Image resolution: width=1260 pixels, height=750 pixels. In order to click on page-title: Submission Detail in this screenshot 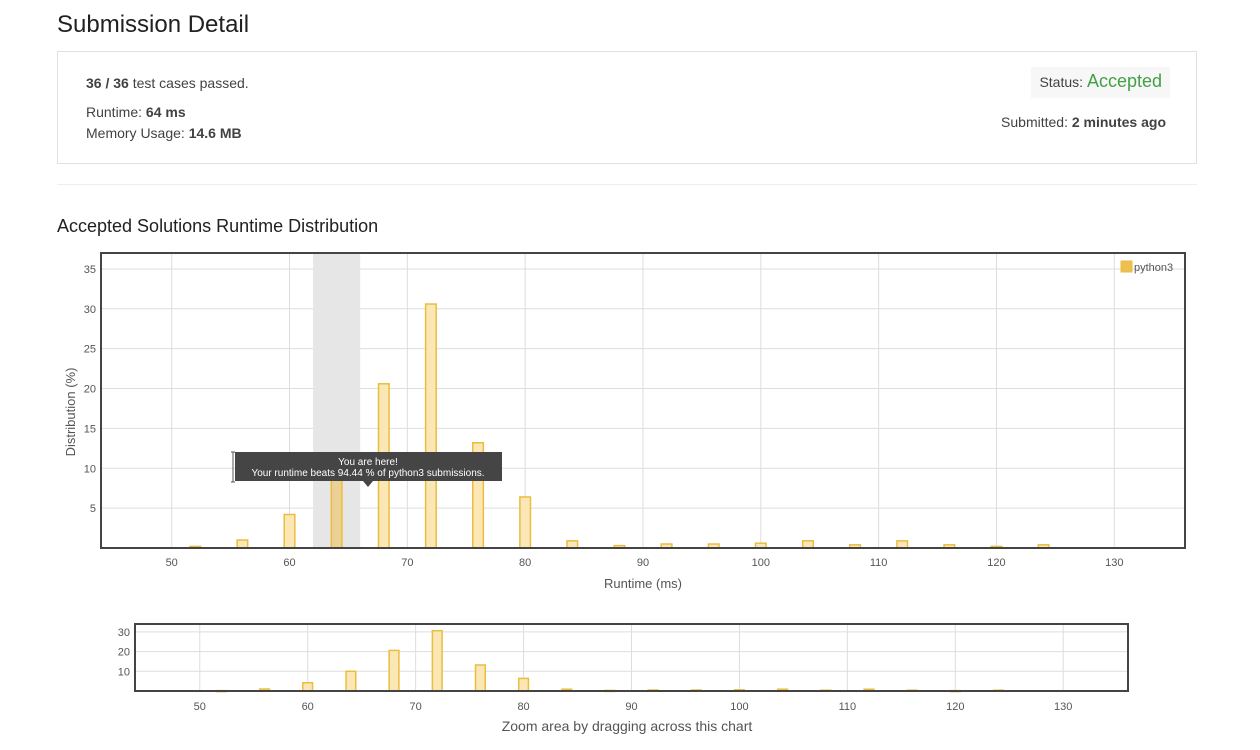, I will do `click(153, 24)`.